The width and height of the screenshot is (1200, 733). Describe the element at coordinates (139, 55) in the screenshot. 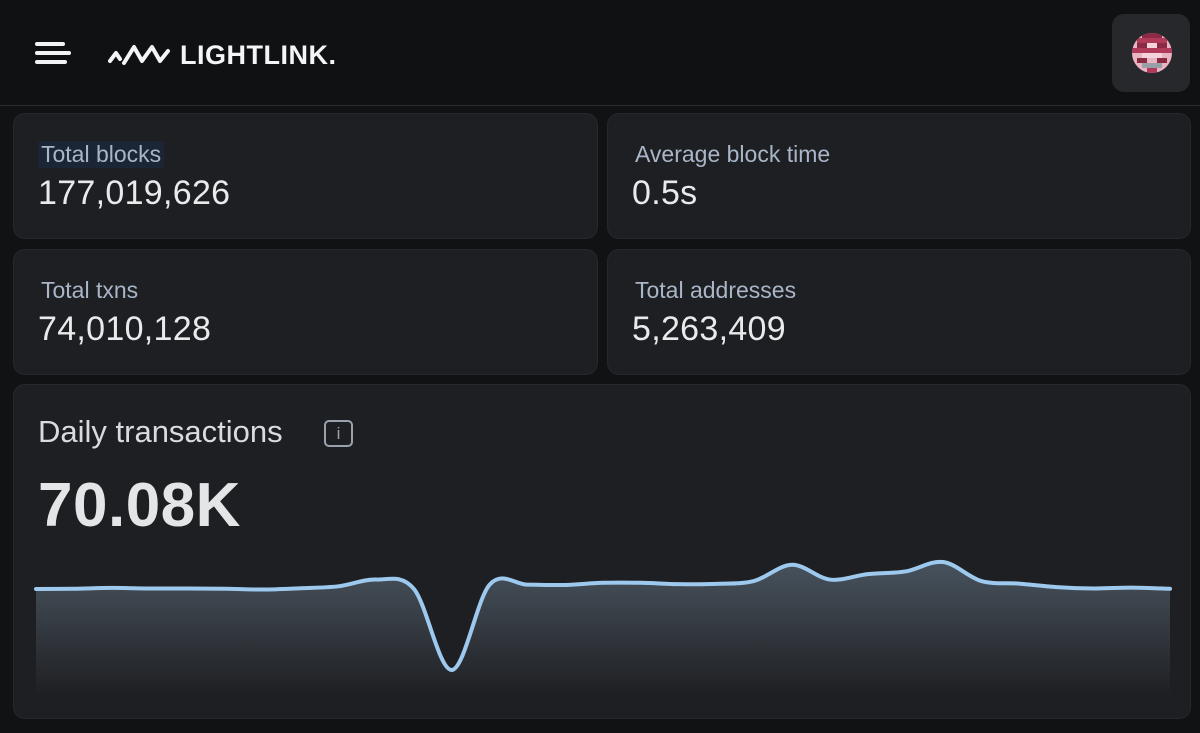

I see `lightlink-logo-icon` at that location.